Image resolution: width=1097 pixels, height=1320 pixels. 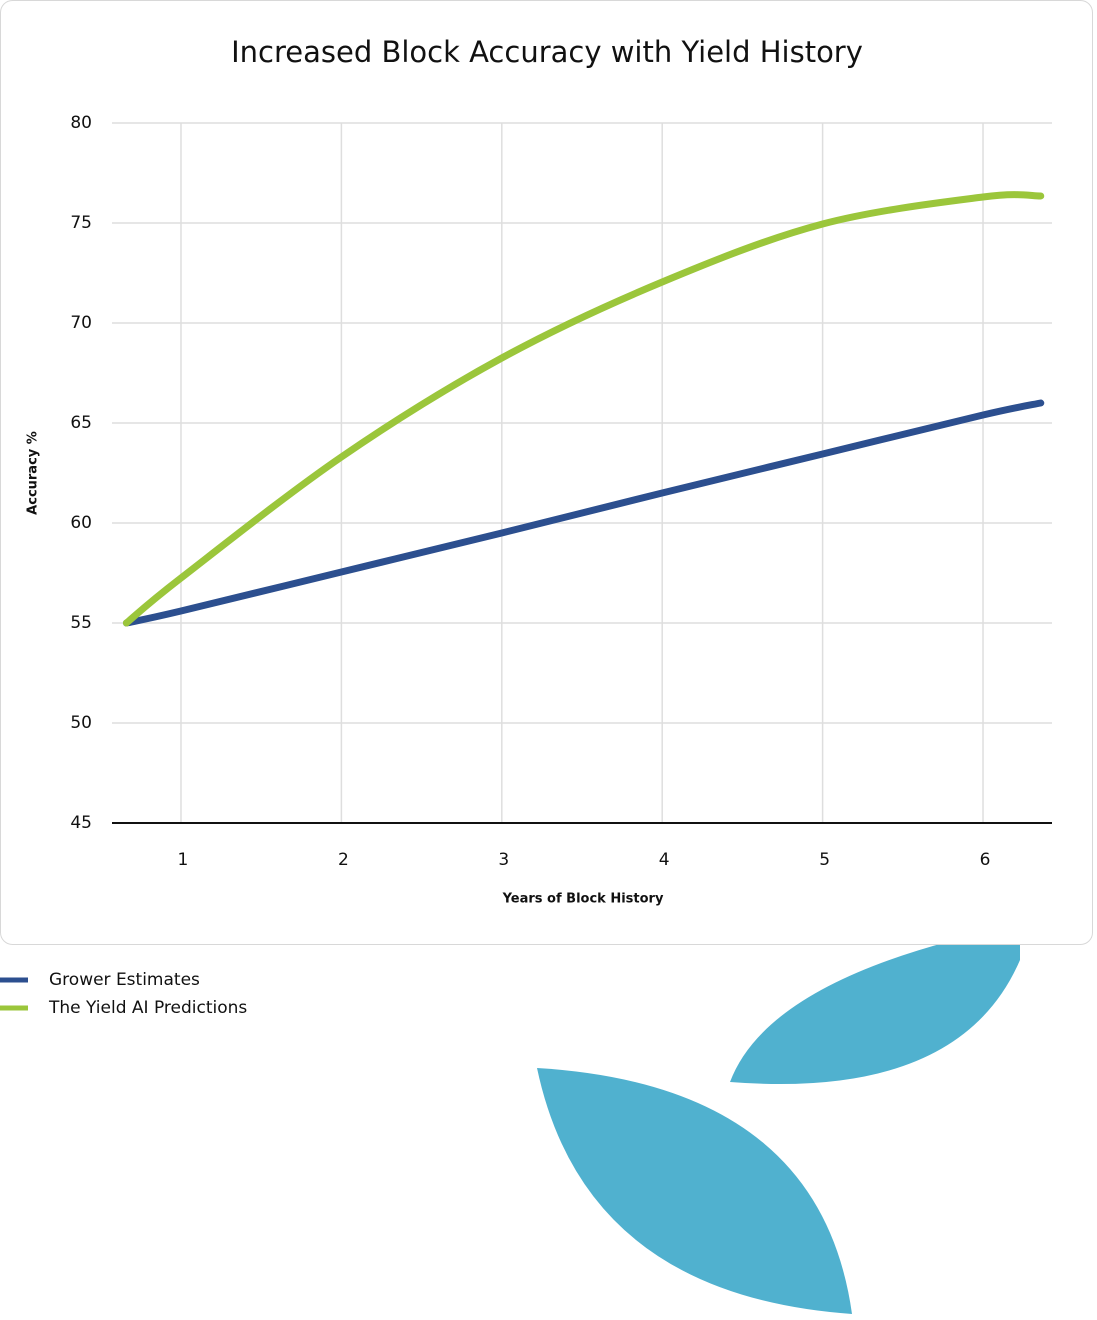 I want to click on y-tick-label: 65, so click(x=81, y=423).